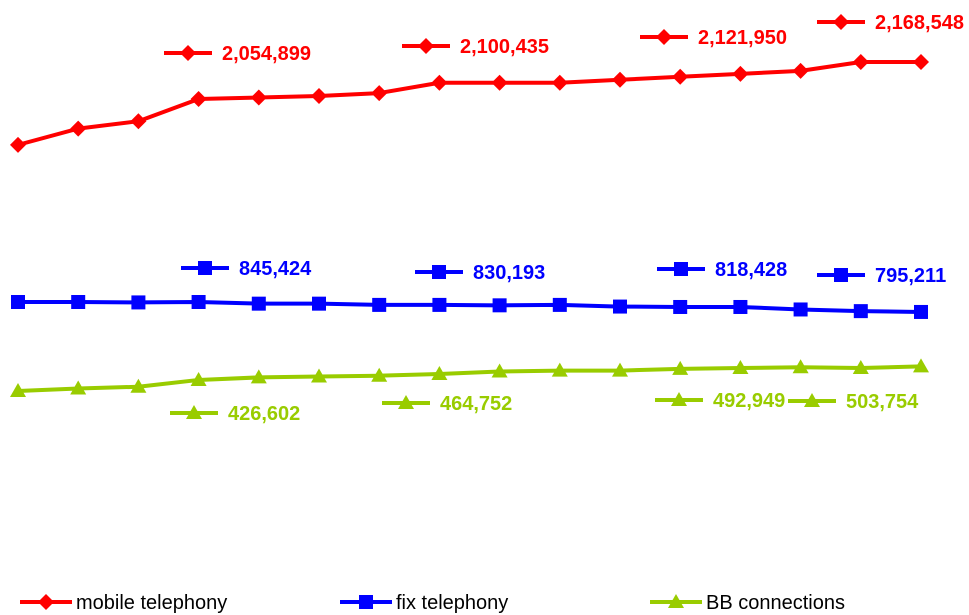 Image resolution: width=969 pixels, height=615 pixels. Describe the element at coordinates (504, 47) in the screenshot. I see `data-label-text: 2,100,435` at that location.